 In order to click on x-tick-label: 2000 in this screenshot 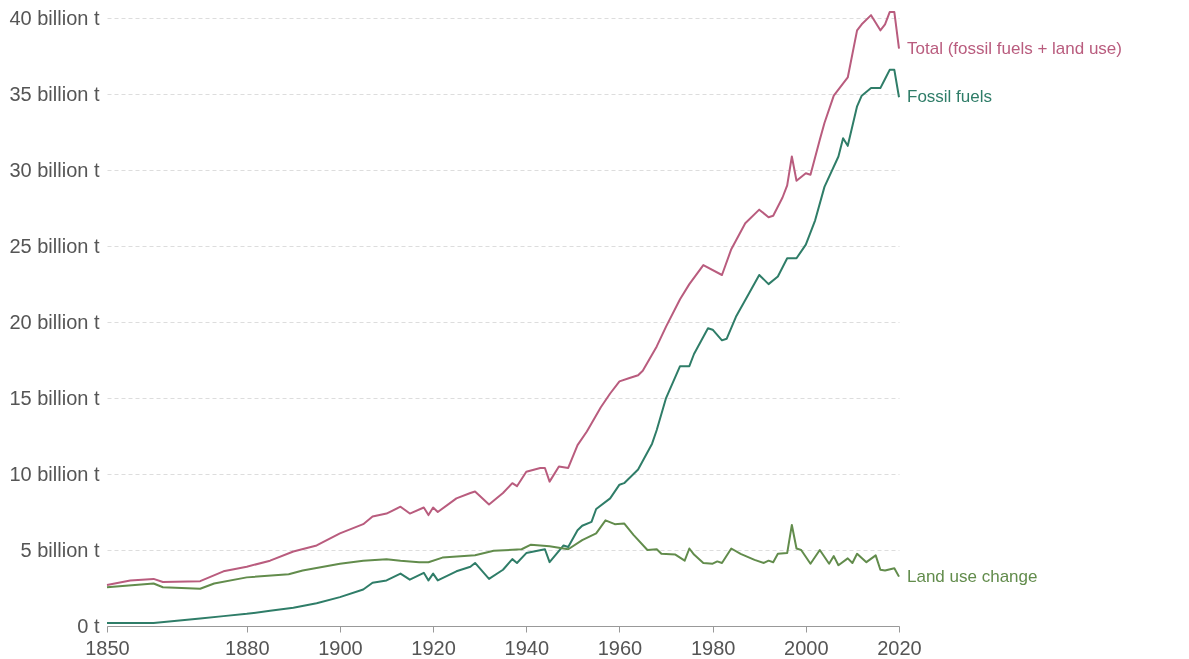, I will do `click(806, 647)`.